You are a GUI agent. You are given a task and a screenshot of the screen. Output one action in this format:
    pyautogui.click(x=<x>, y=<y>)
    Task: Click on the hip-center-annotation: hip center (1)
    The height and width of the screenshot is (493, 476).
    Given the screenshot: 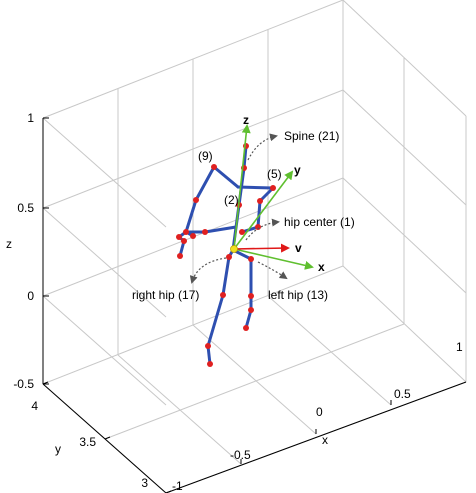 What is the action you would take?
    pyautogui.click(x=319, y=222)
    